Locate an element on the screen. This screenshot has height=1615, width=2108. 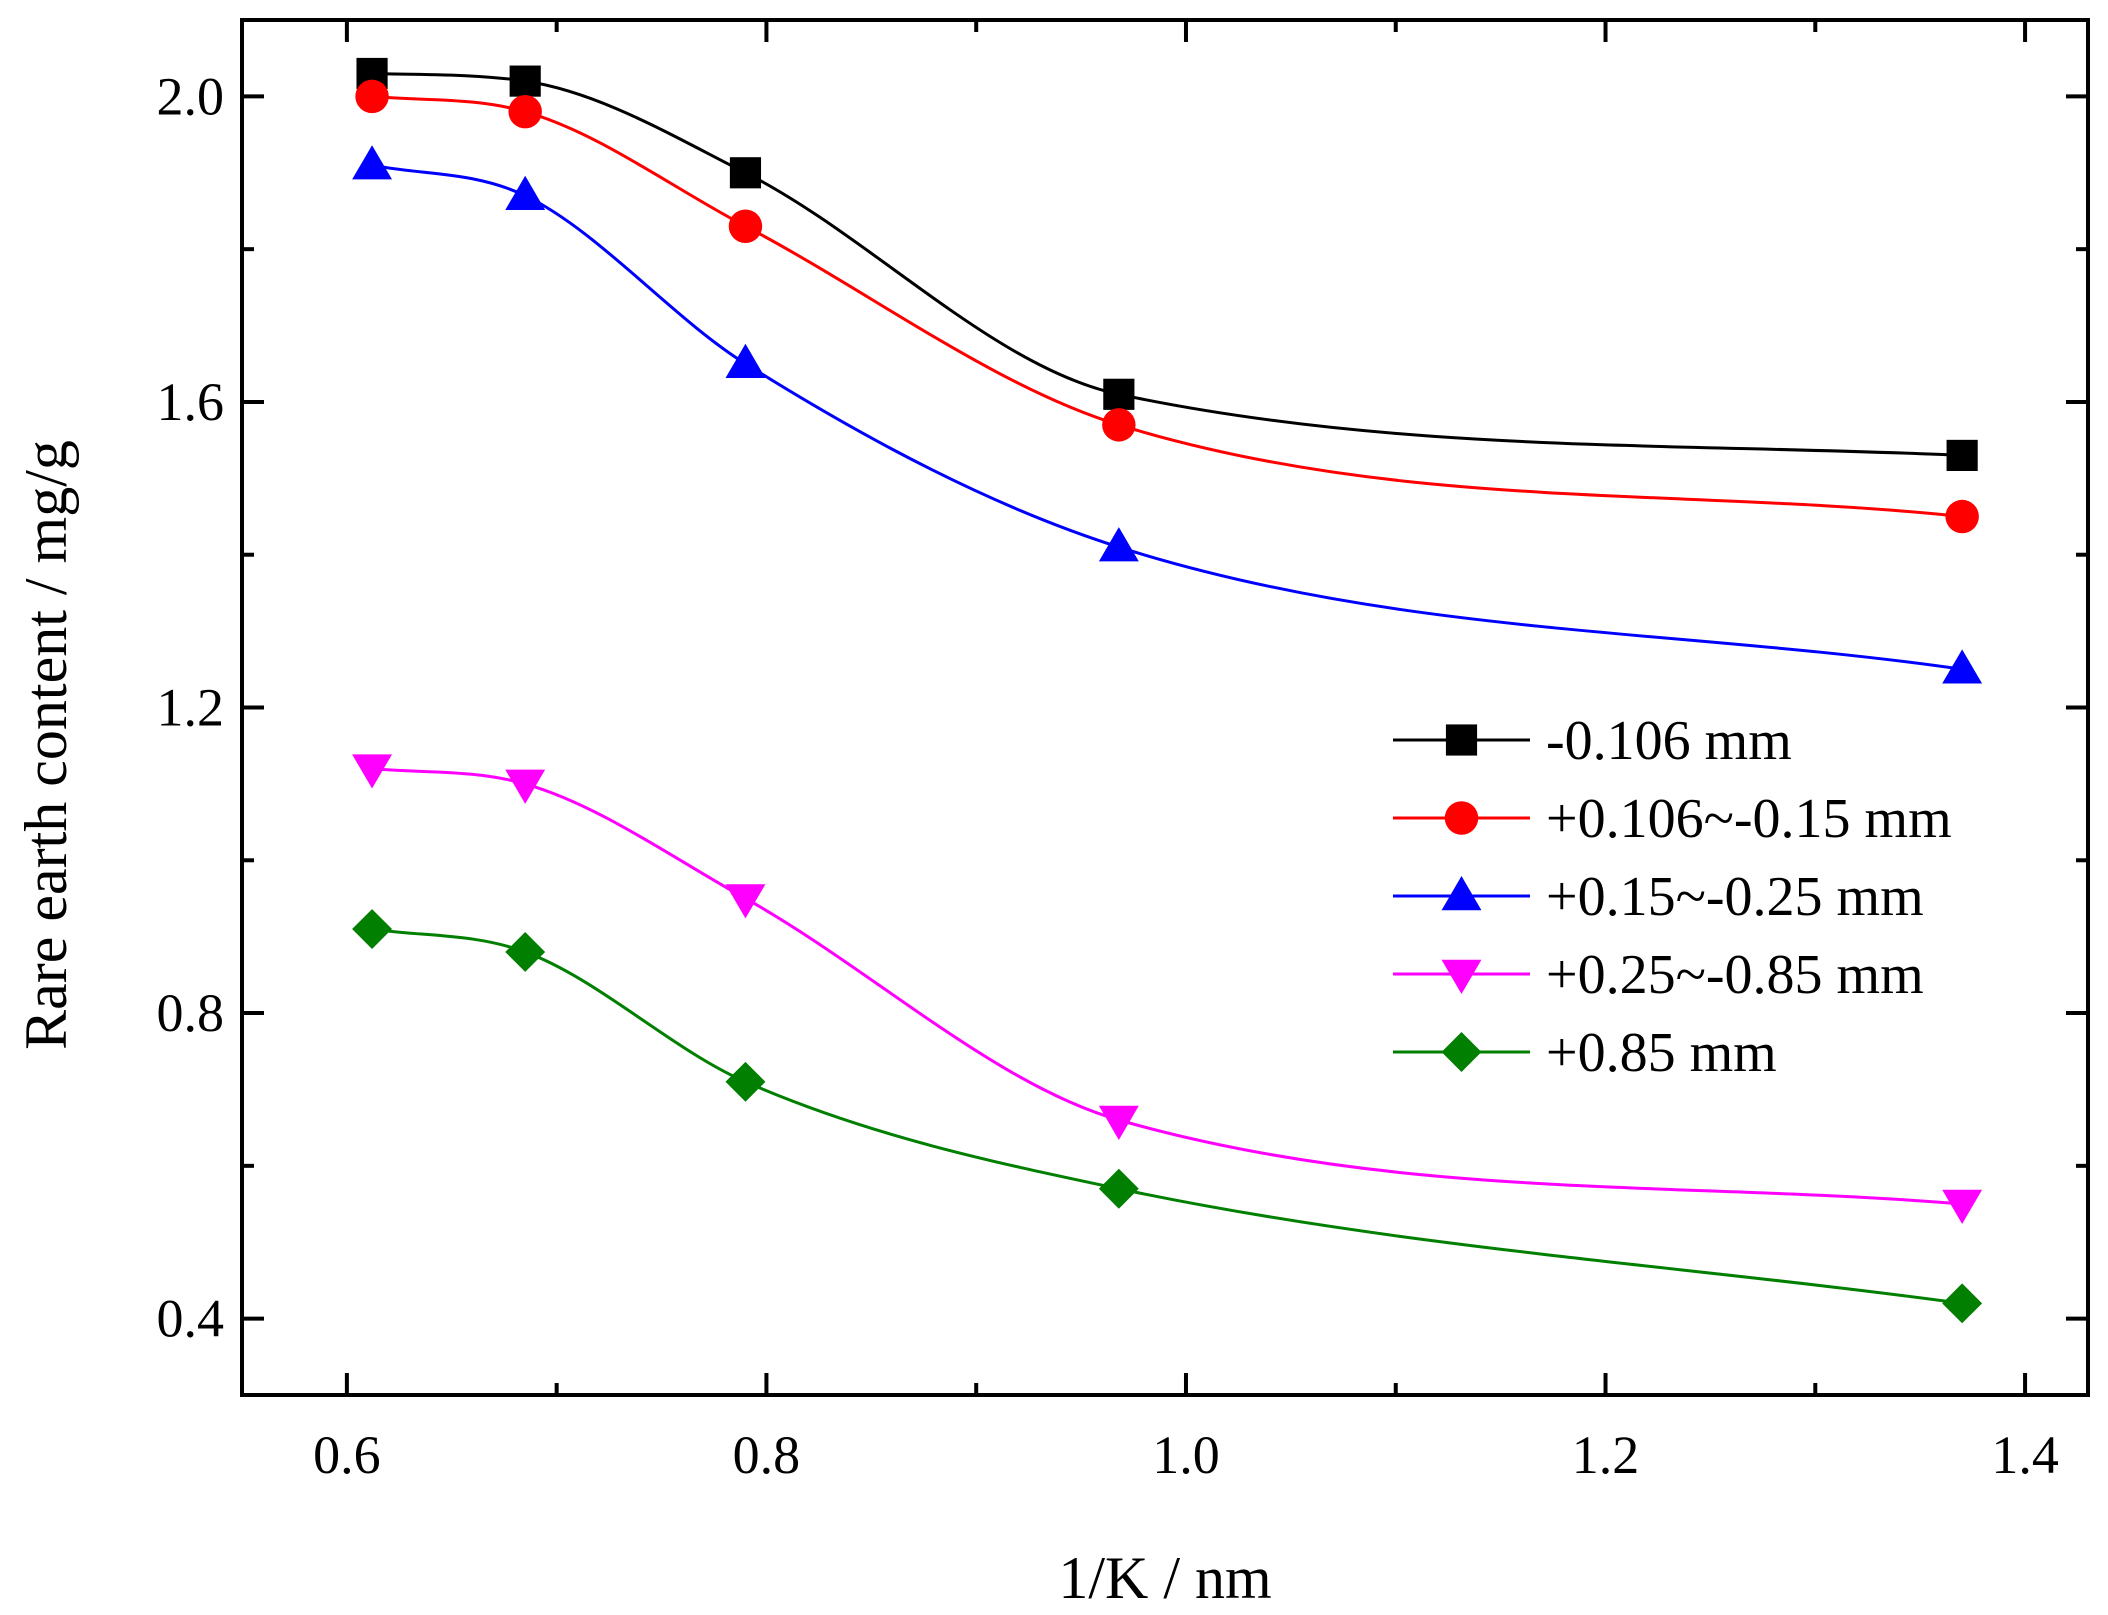
legend-label: +0.85 mm is located at coordinates (1661, 1053).